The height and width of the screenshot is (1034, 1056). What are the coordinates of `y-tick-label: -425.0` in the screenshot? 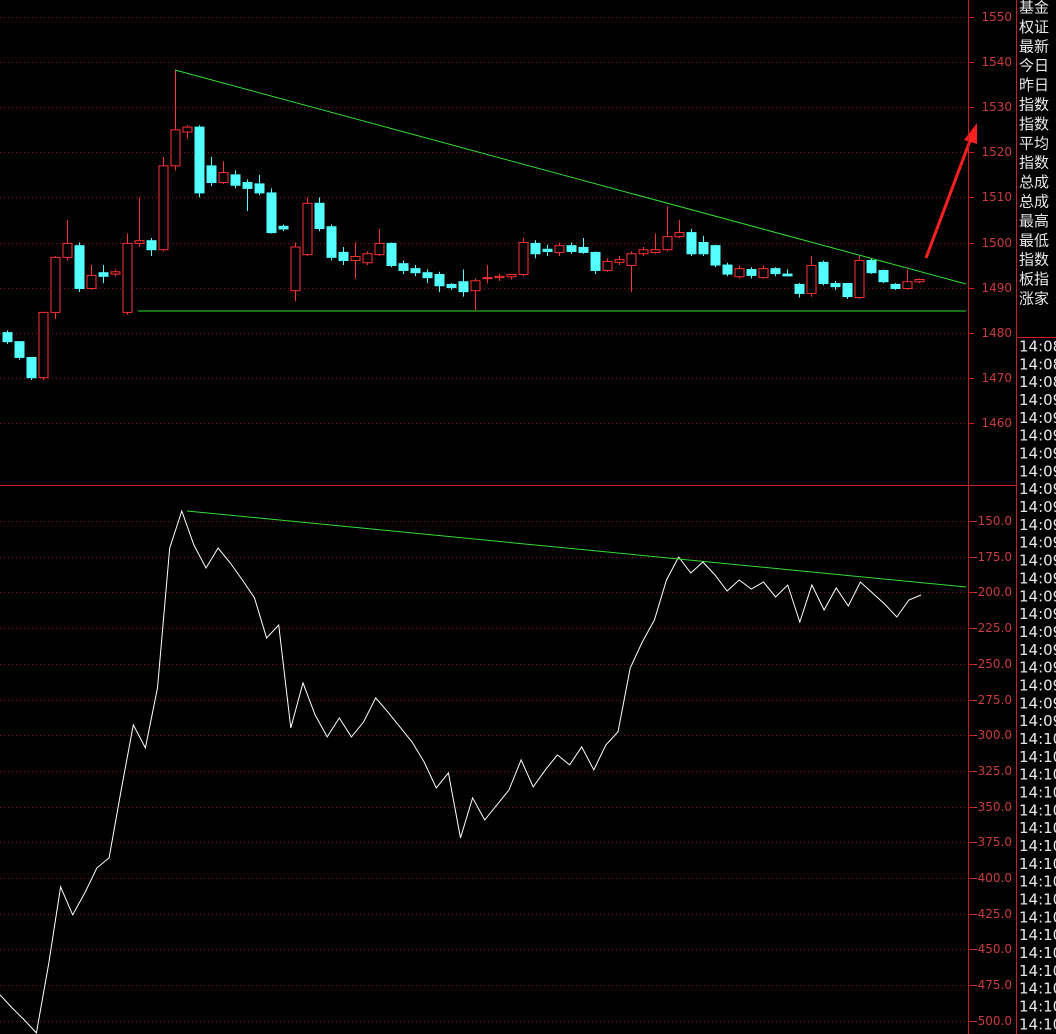 It's located at (992, 914).